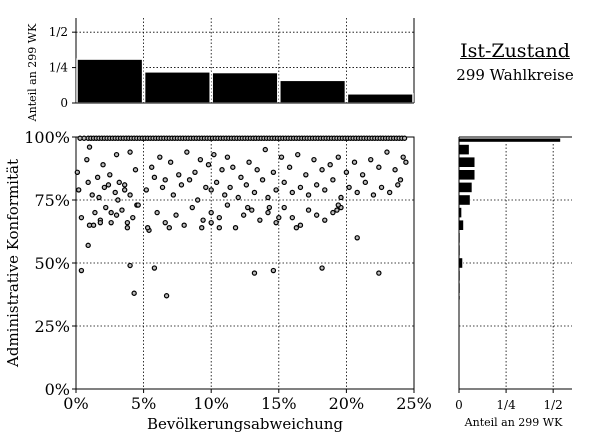  I want to click on x-tick-label: 5%, so click(143, 403).